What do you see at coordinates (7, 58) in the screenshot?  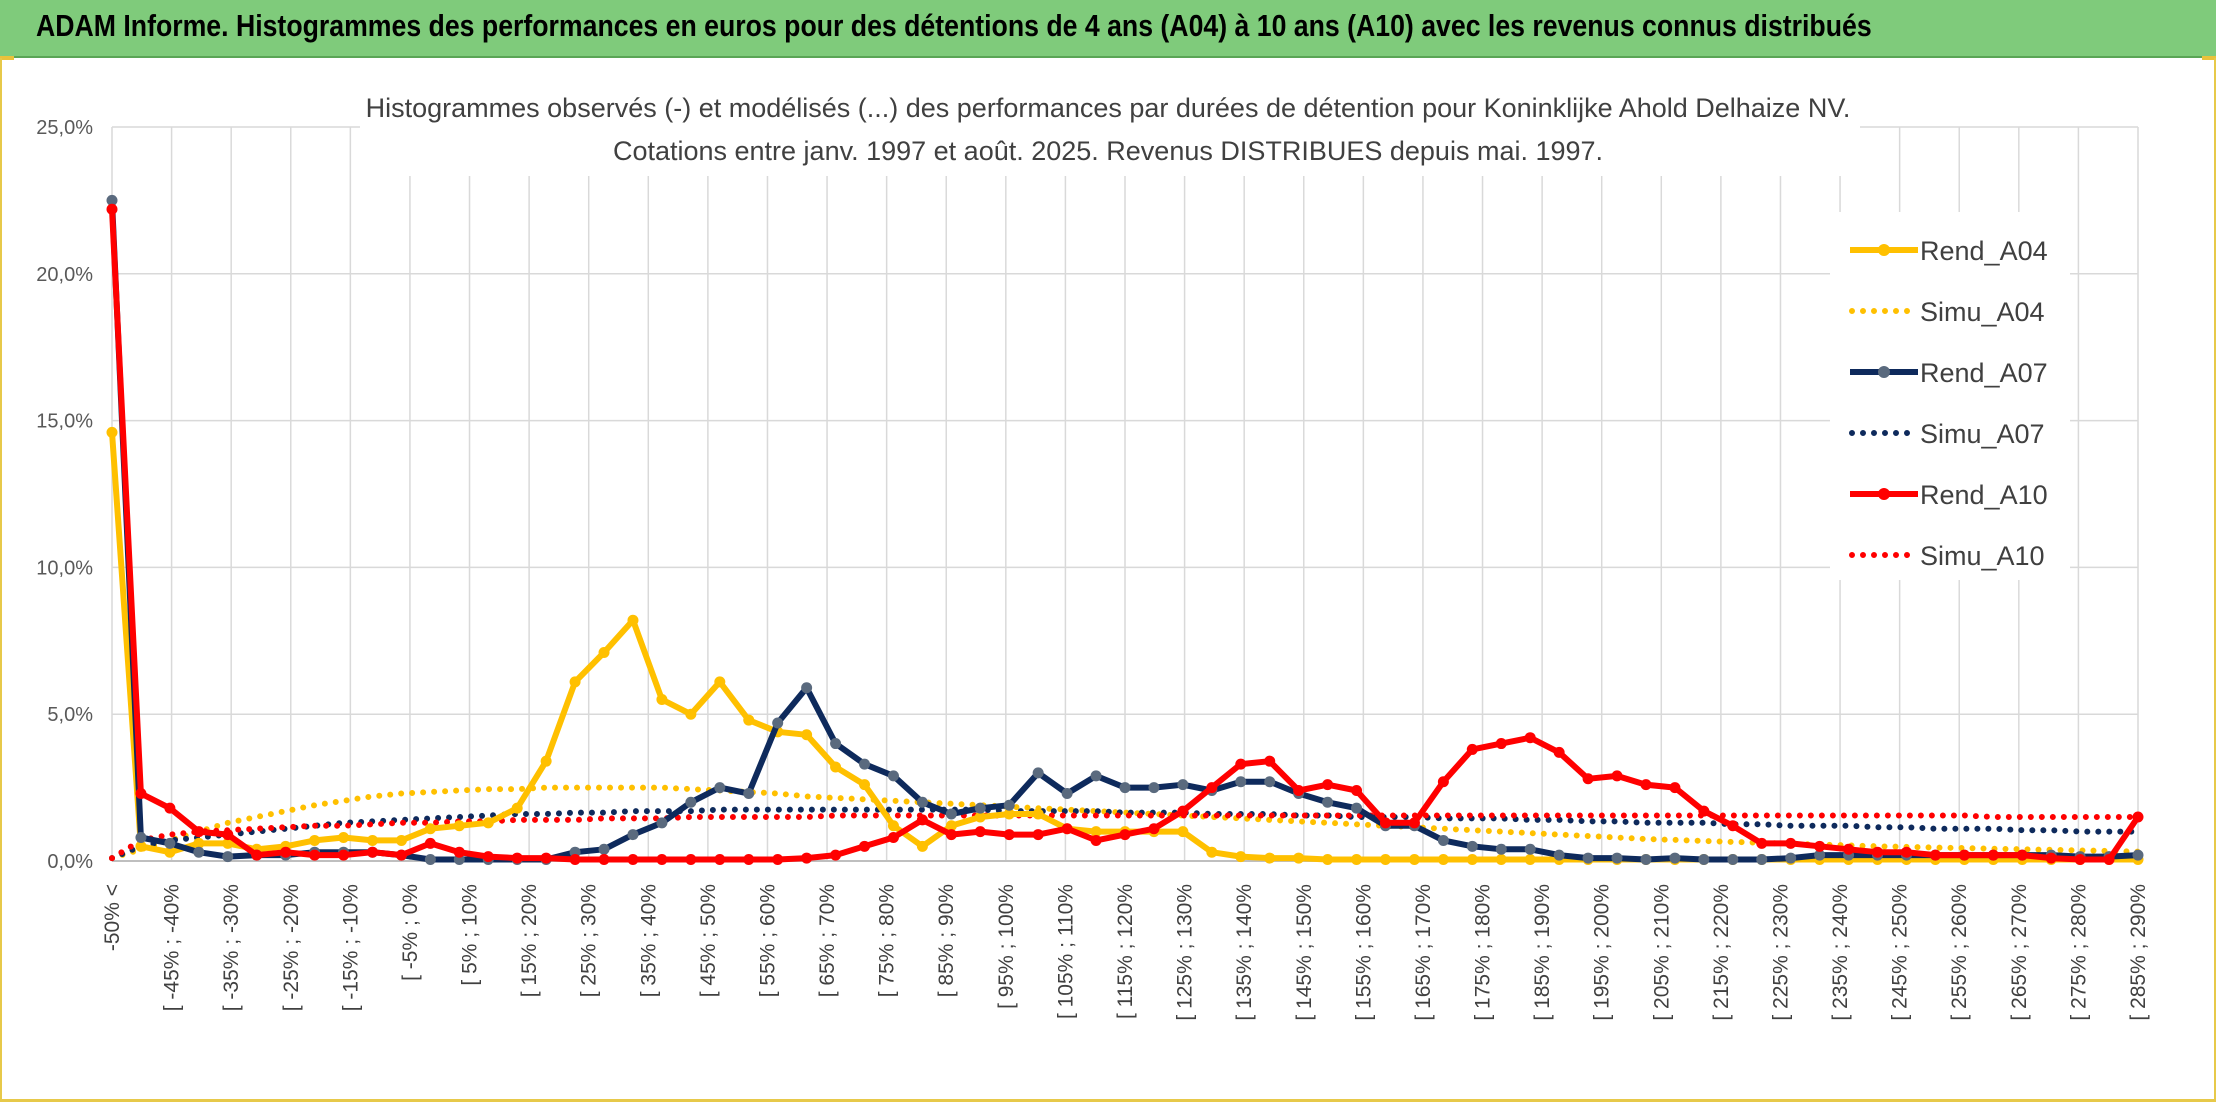 I see `frame-corner-left` at bounding box center [7, 58].